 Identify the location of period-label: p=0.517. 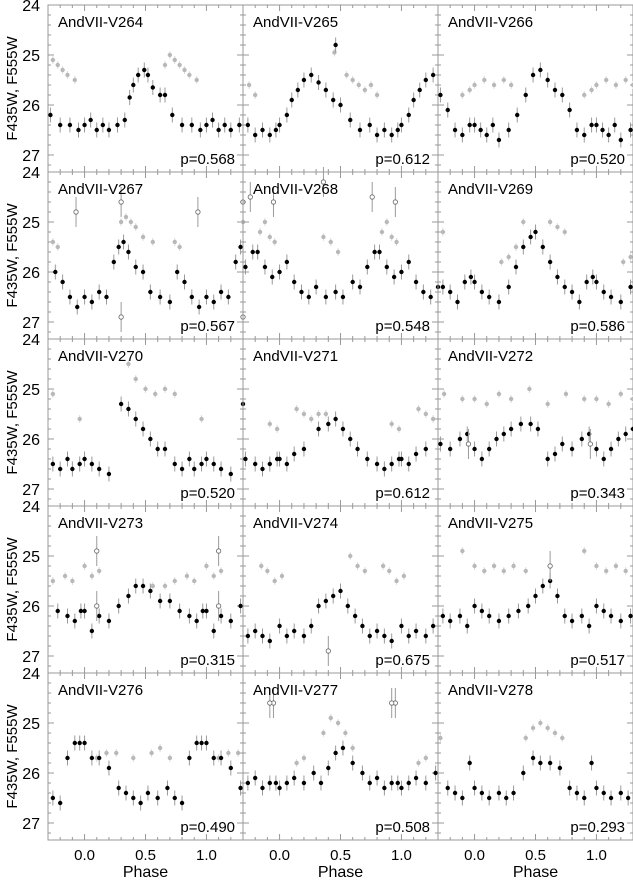
(597, 660).